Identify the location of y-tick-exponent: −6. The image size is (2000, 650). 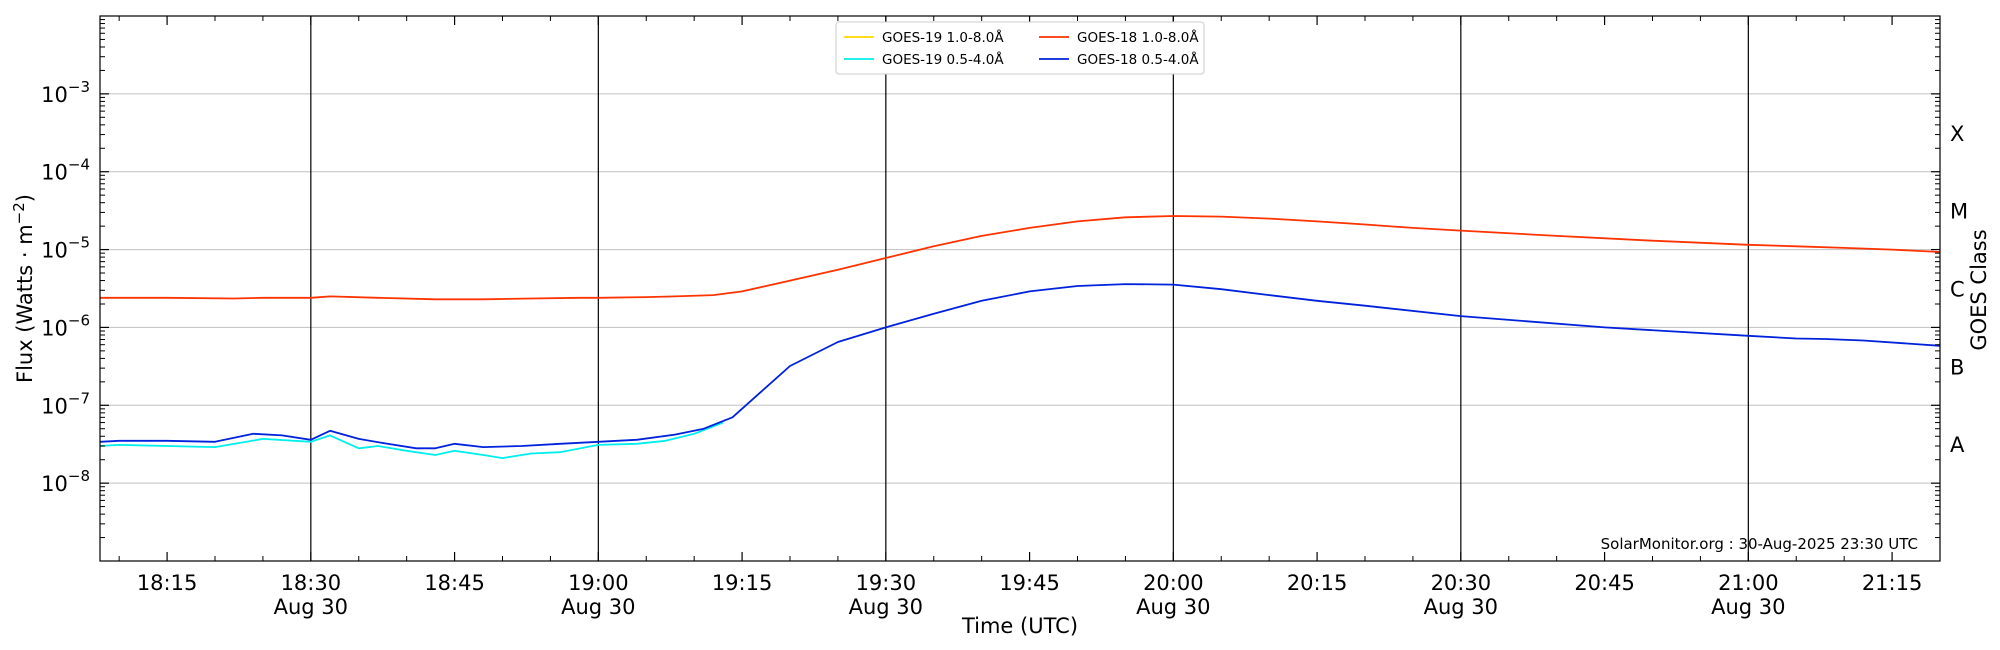
(79, 320).